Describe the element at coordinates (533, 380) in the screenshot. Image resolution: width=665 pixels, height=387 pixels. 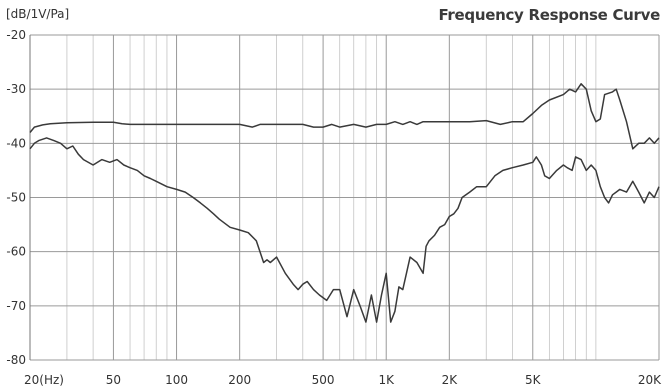
I see `x-tick-label: 5K` at that location.